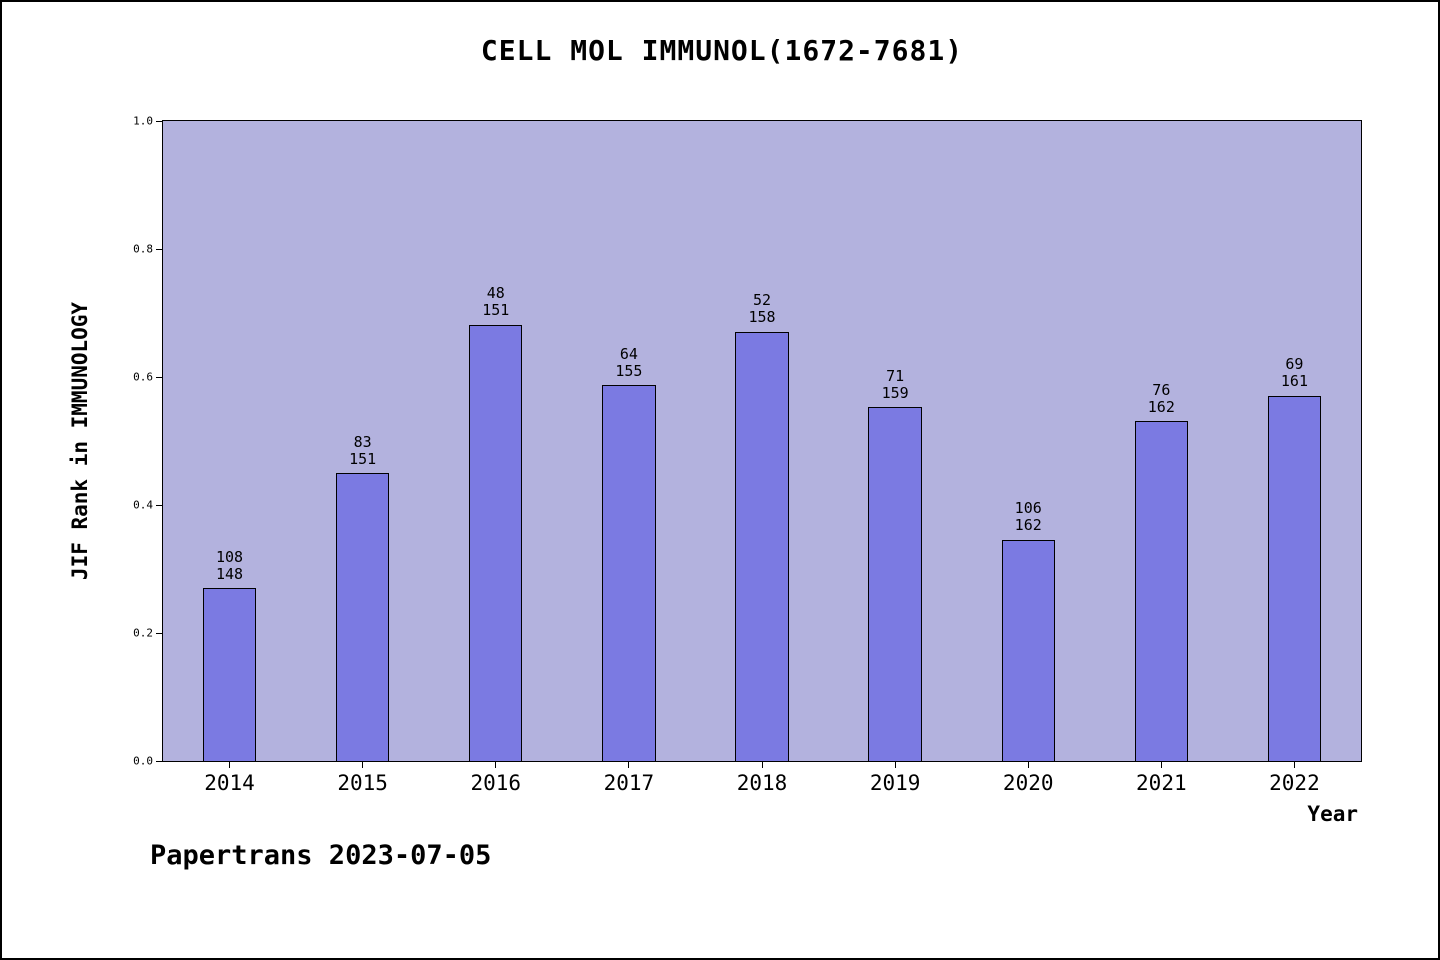 The height and width of the screenshot is (960, 1440). What do you see at coordinates (143, 633) in the screenshot?
I see `y-tick-label: 0.2` at bounding box center [143, 633].